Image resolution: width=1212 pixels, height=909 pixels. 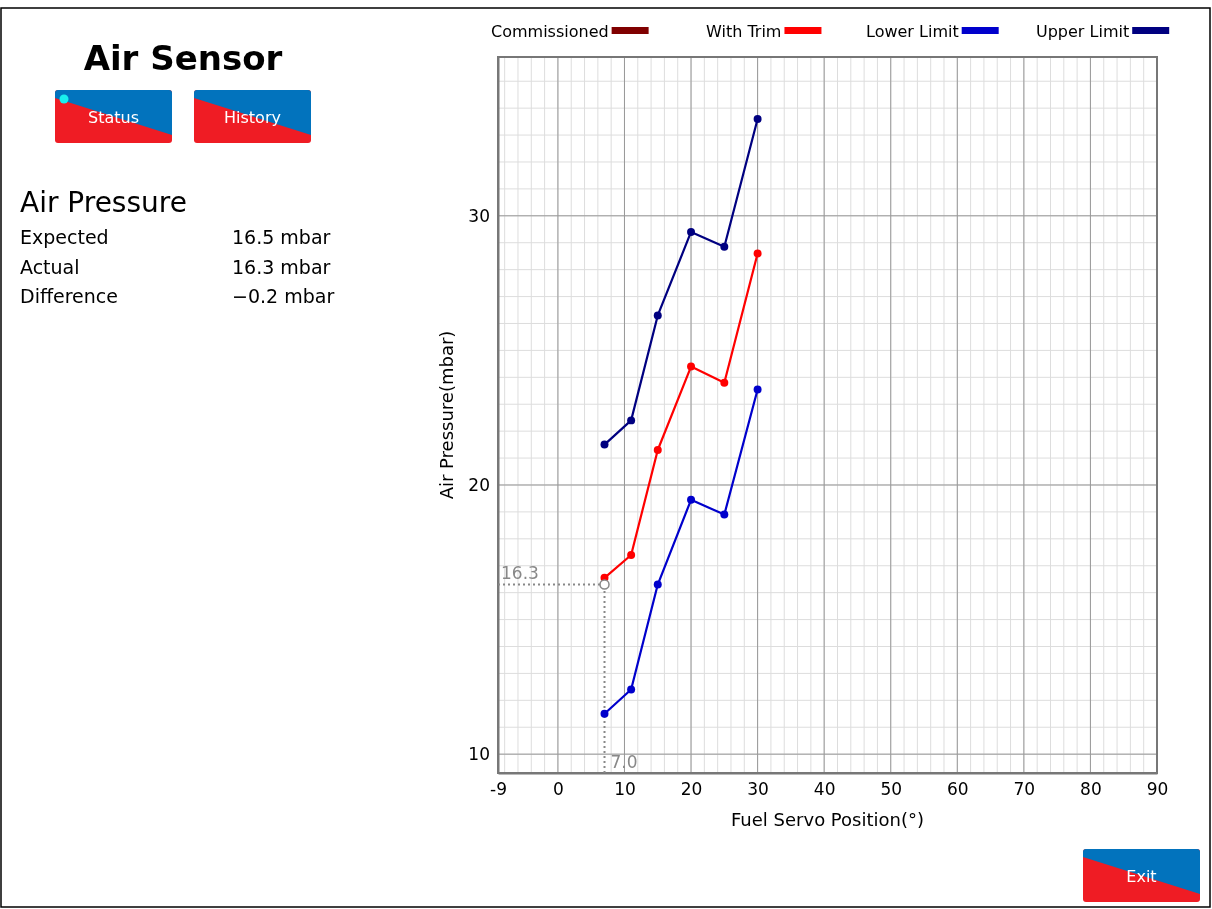 What do you see at coordinates (891, 789) in the screenshot?
I see `x-tick-label: 50` at bounding box center [891, 789].